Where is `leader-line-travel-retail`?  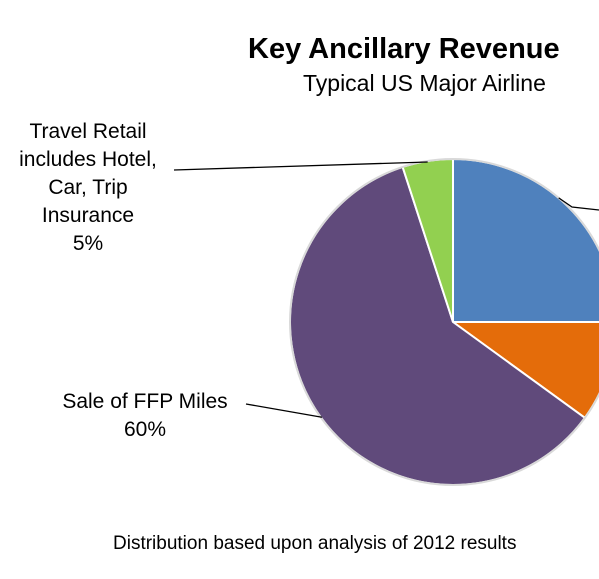
leader-line-travel-retail is located at coordinates (300, 166).